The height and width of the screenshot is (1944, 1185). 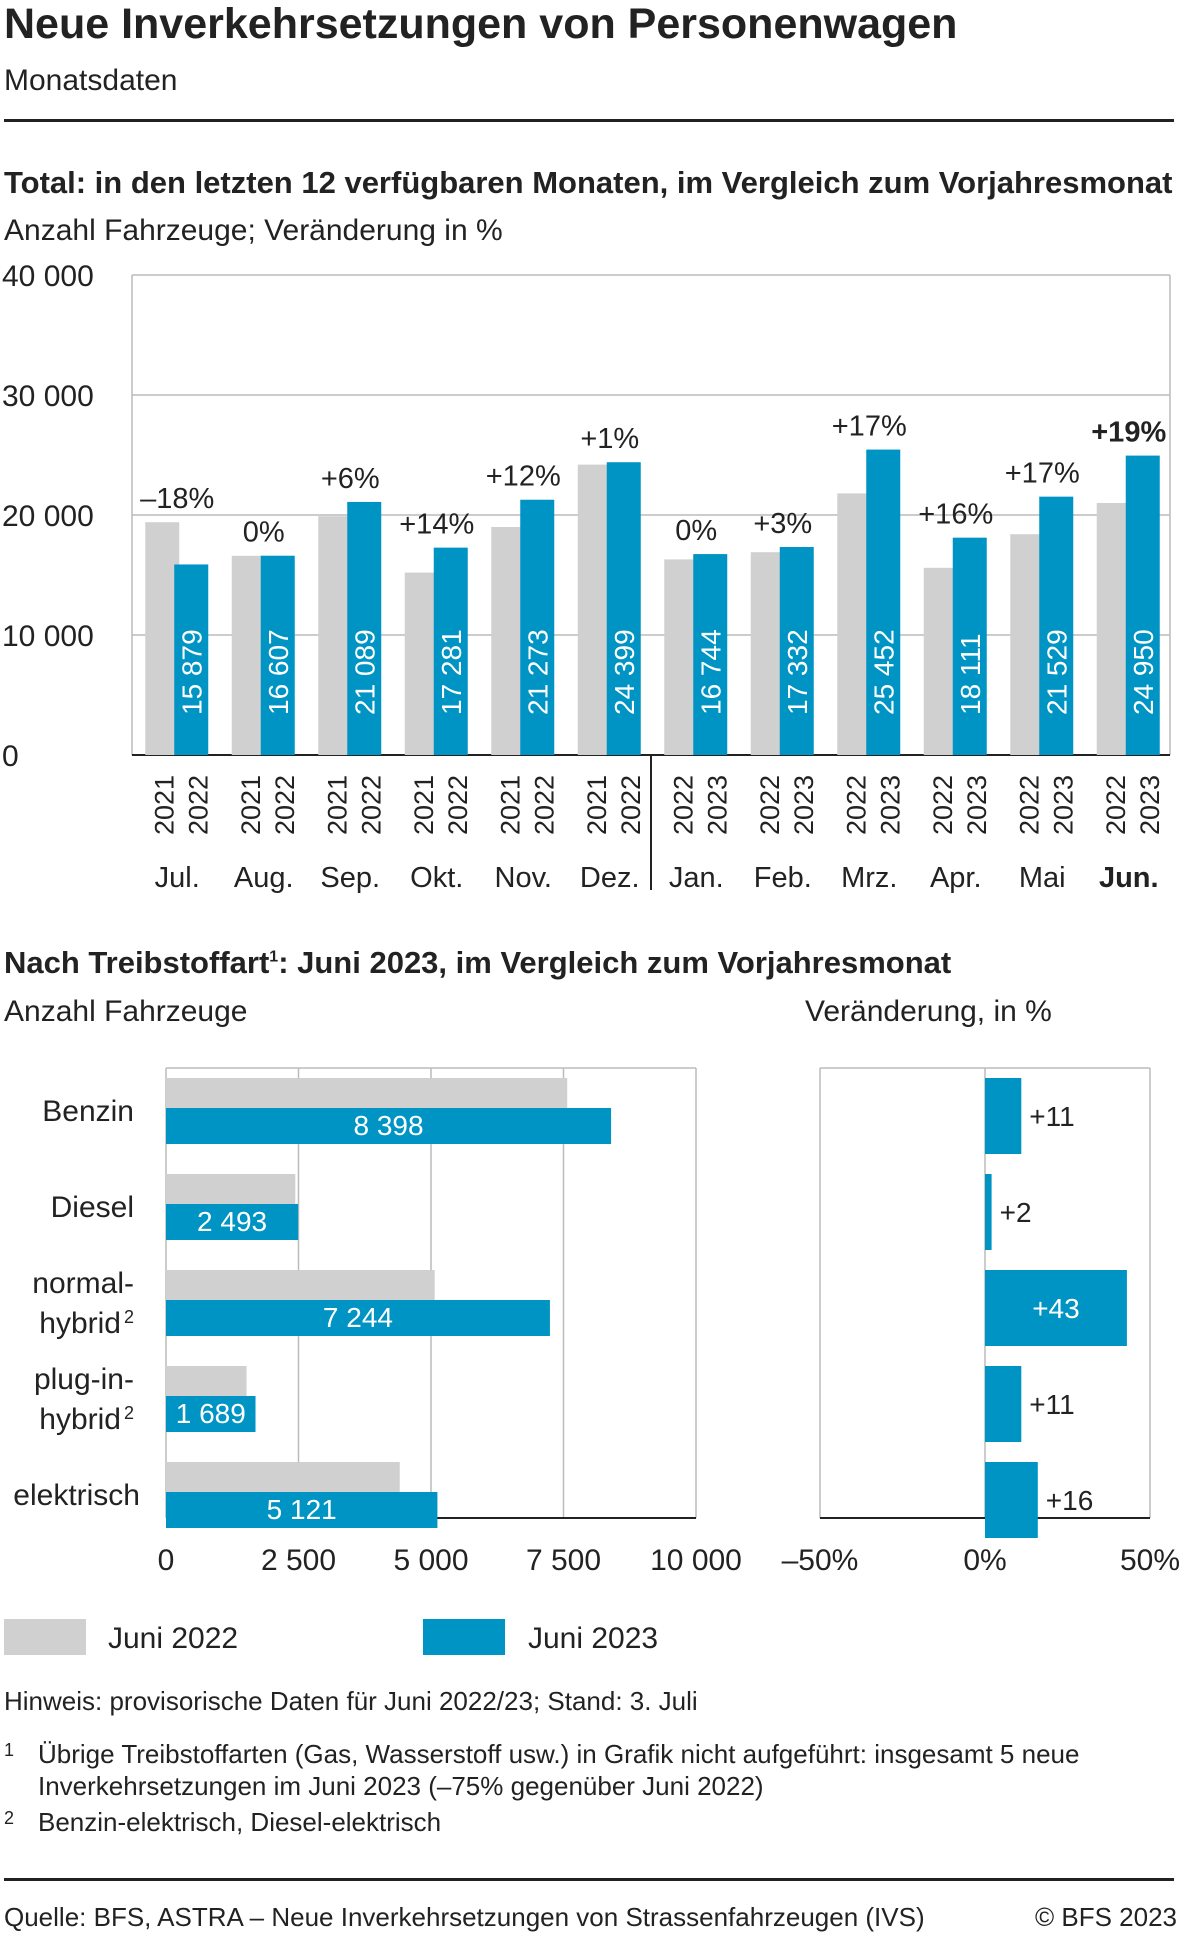 I want to click on footnote-number-1: 1, so click(x=9, y=1750).